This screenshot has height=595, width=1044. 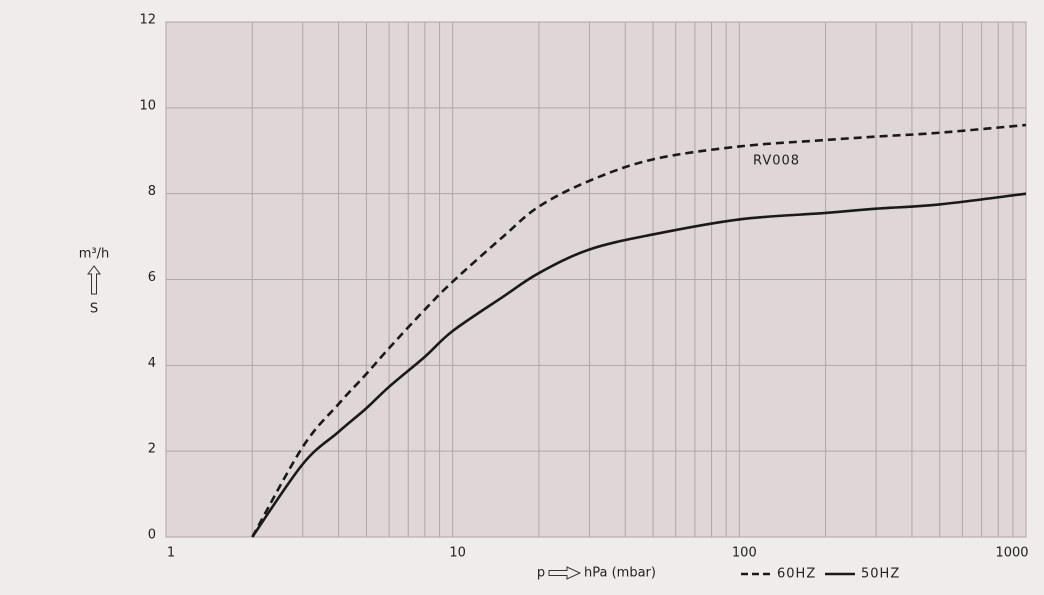 I want to click on y-tick-label: 12, so click(x=147, y=20).